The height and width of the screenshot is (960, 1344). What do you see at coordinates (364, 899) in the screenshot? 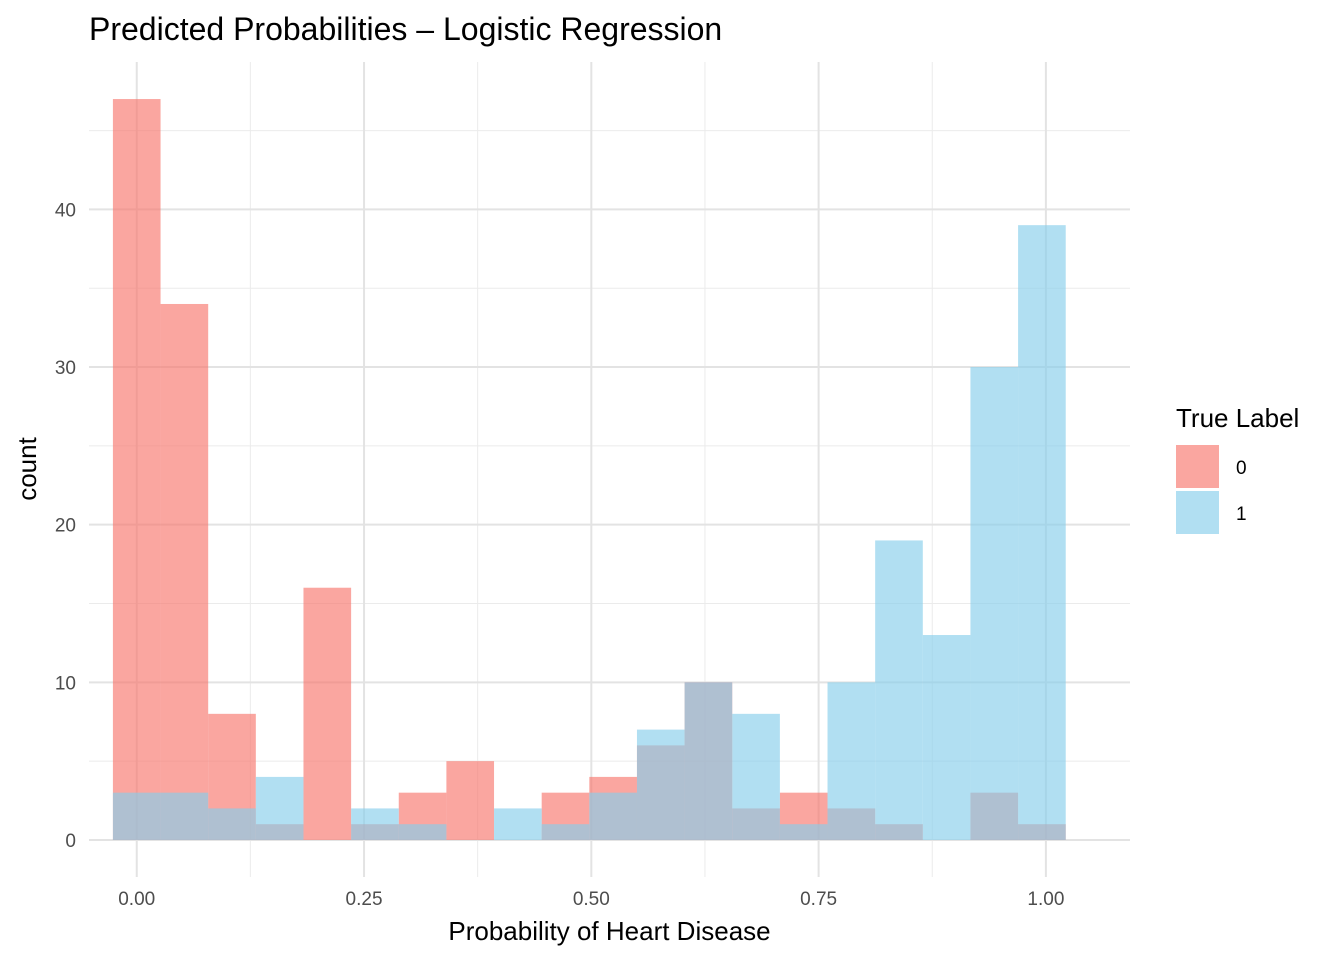
I see `x-tick-label: 0.25` at bounding box center [364, 899].